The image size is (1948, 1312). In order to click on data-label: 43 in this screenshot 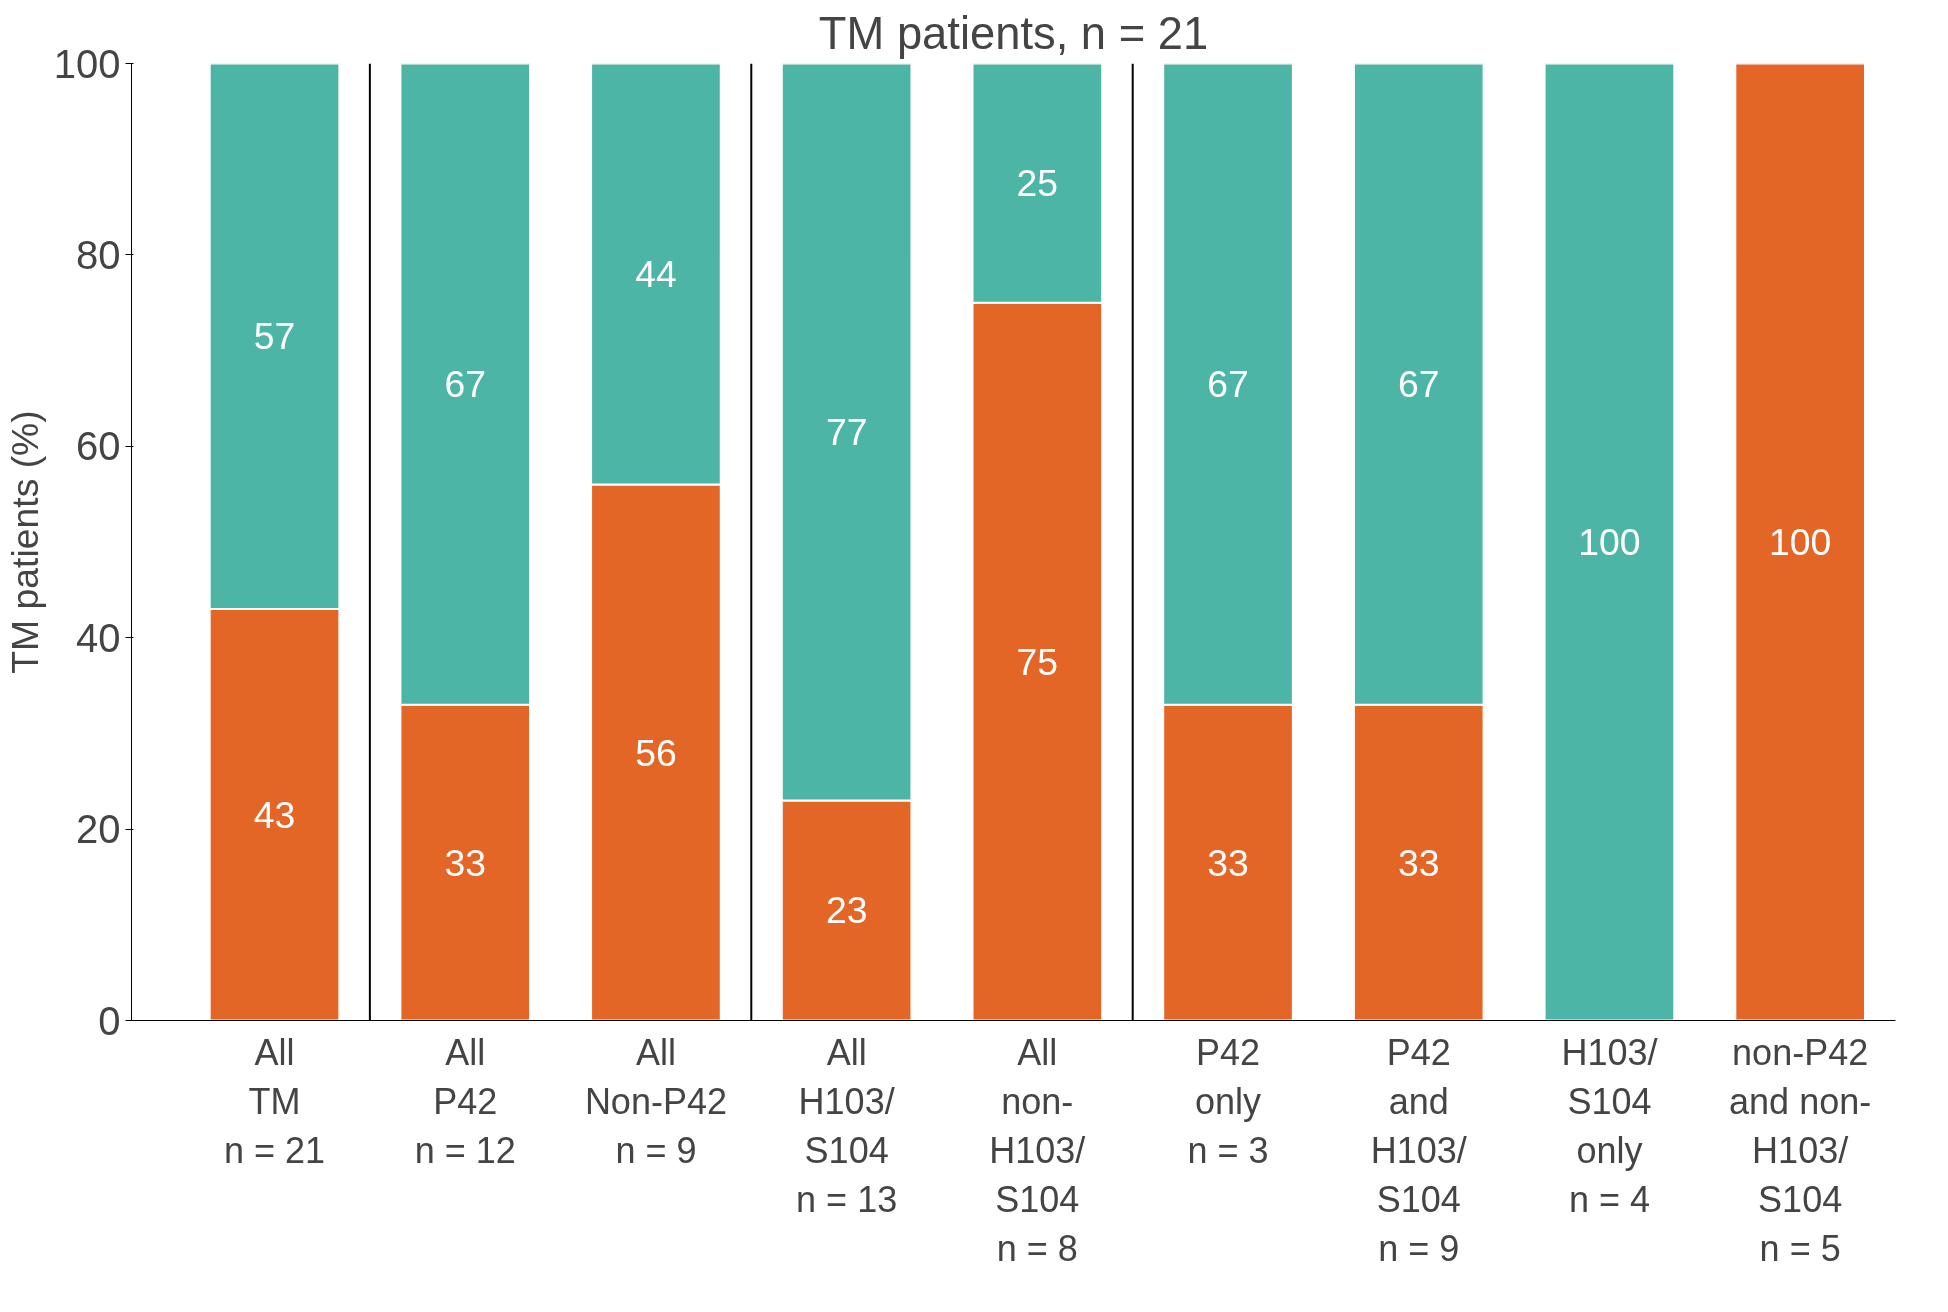, I will do `click(274, 814)`.